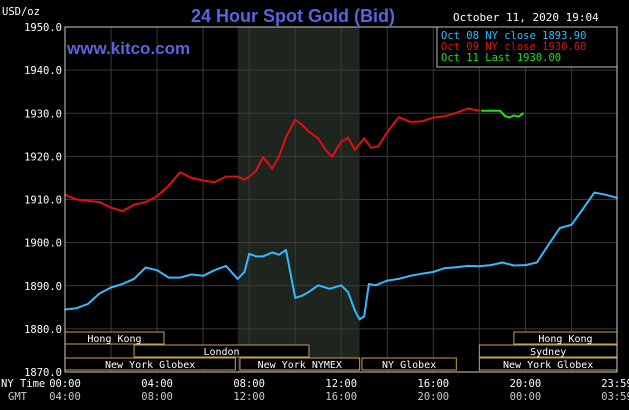 The image size is (629, 410). I want to click on legend-entry-oct09: Oct 09 NY close 1930.60, so click(513, 47).